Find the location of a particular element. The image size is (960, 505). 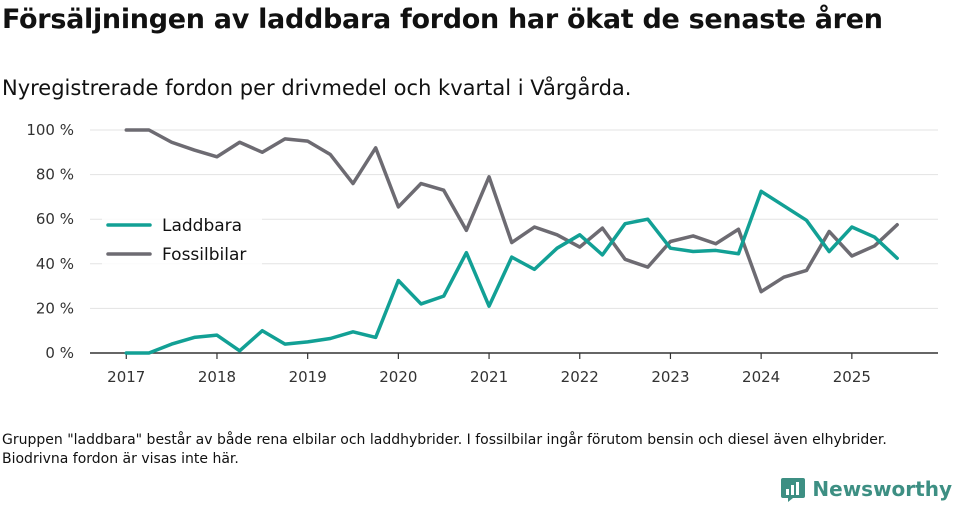

x-tick-label: 2019 is located at coordinates (308, 377).